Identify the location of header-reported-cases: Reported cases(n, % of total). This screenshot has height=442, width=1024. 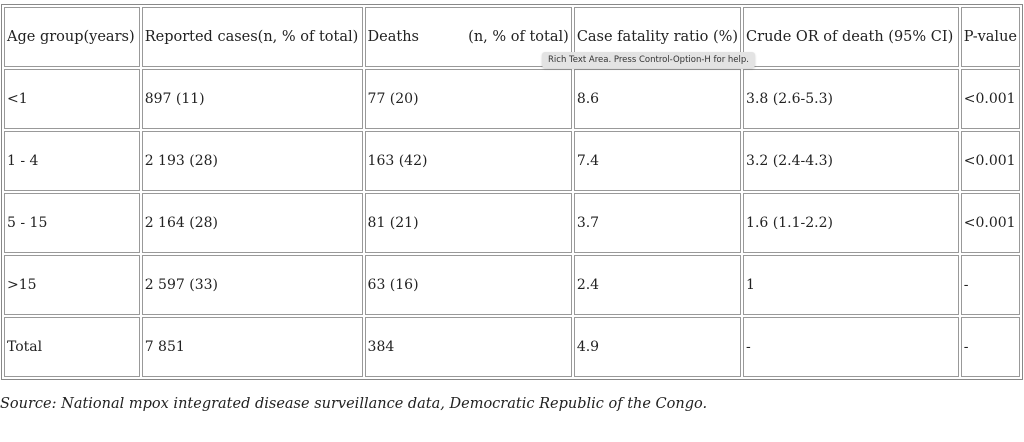
(252, 37).